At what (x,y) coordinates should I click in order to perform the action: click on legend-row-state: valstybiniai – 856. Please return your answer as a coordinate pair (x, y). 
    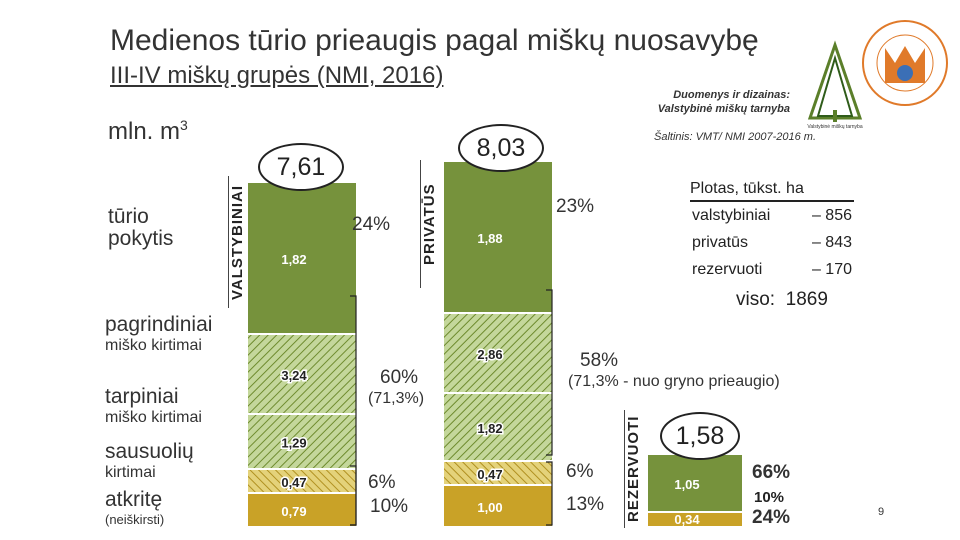
    Looking at the image, I should click on (772, 216).